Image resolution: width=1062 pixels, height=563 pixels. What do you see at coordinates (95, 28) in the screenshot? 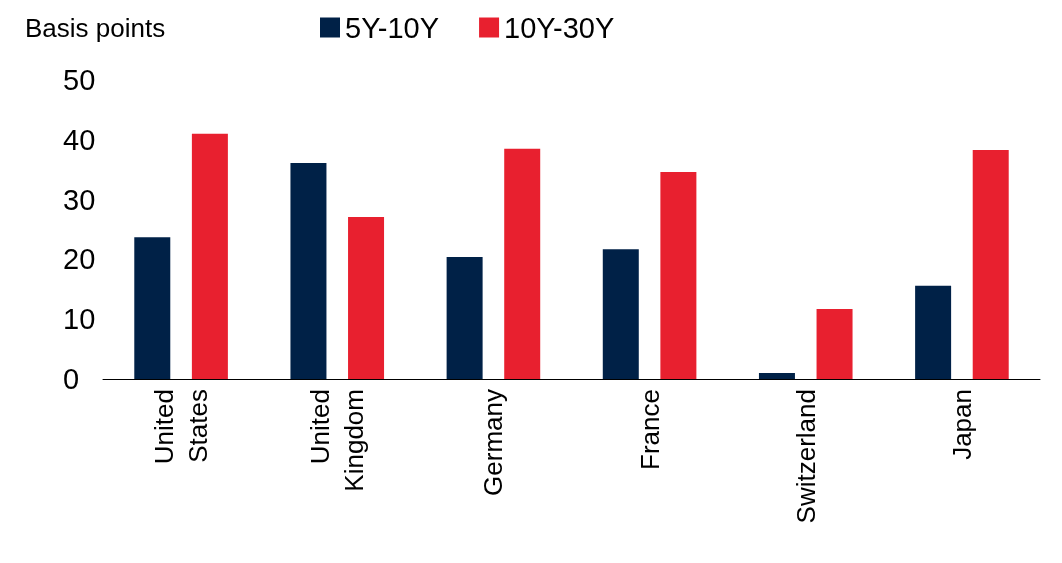
I see `y-axis-title: Basis points` at bounding box center [95, 28].